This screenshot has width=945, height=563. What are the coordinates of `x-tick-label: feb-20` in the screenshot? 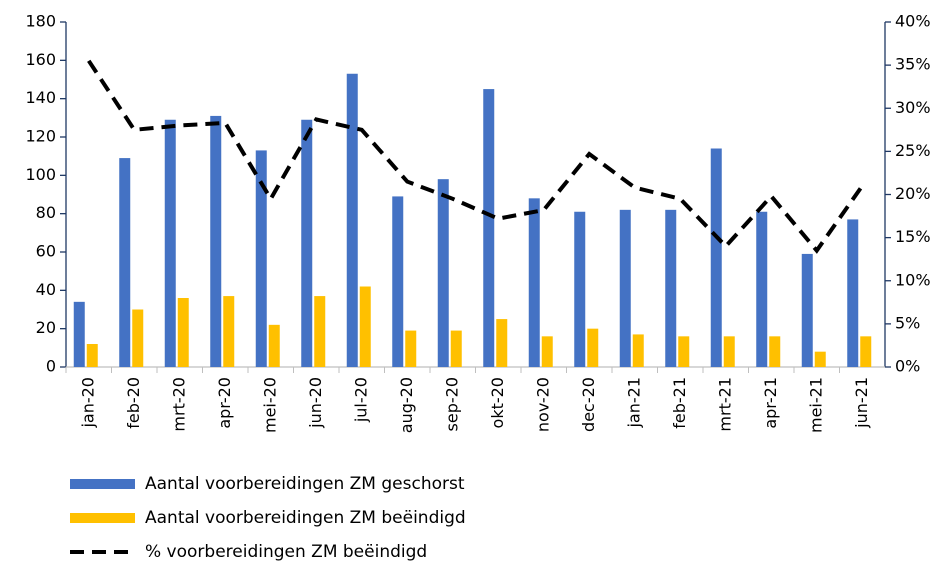 It's located at (133, 403).